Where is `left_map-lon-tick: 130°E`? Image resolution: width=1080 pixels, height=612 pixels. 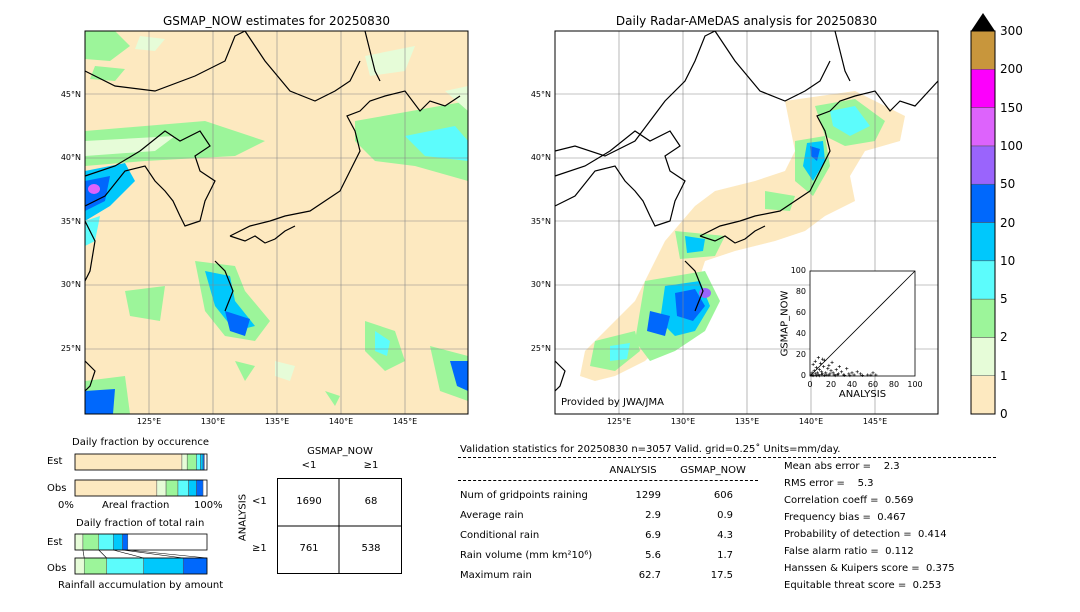 left_map-lon-tick: 130°E is located at coordinates (213, 421).